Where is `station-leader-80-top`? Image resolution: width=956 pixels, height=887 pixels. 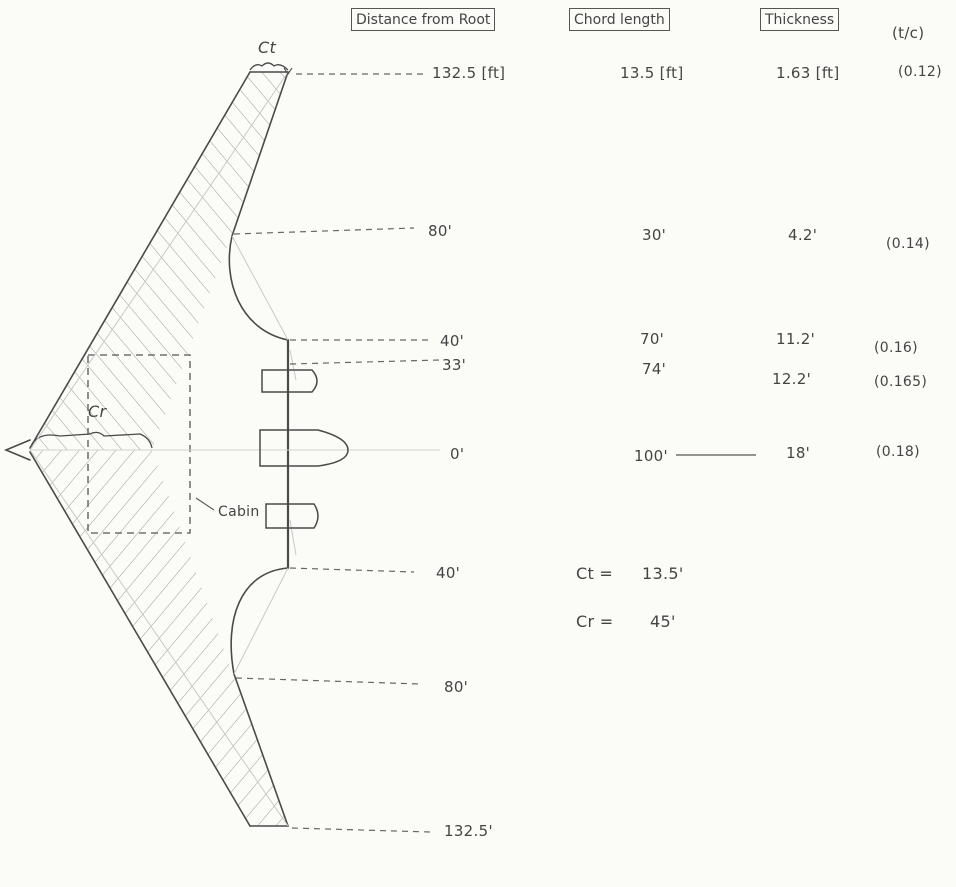
station-leader-80-top is located at coordinates (324, 231).